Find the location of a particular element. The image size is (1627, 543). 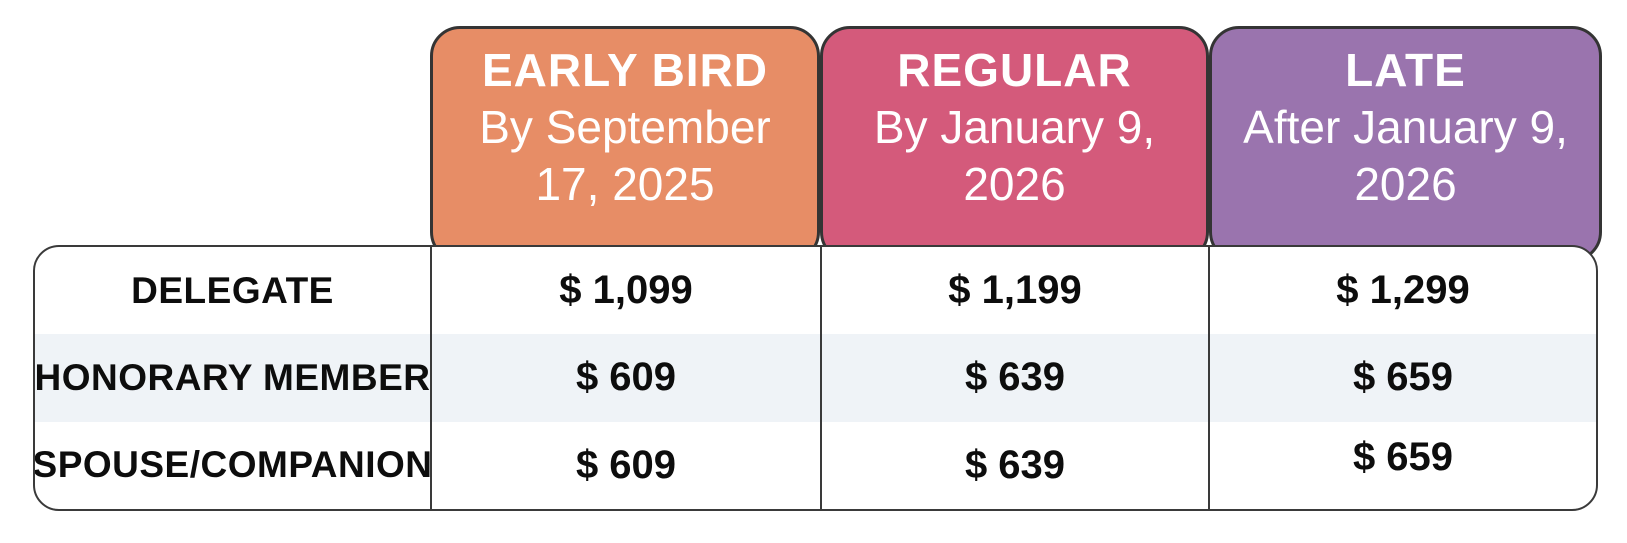

column-header-regular: REGULAR By January 9, 2026 is located at coordinates (1014, 144).